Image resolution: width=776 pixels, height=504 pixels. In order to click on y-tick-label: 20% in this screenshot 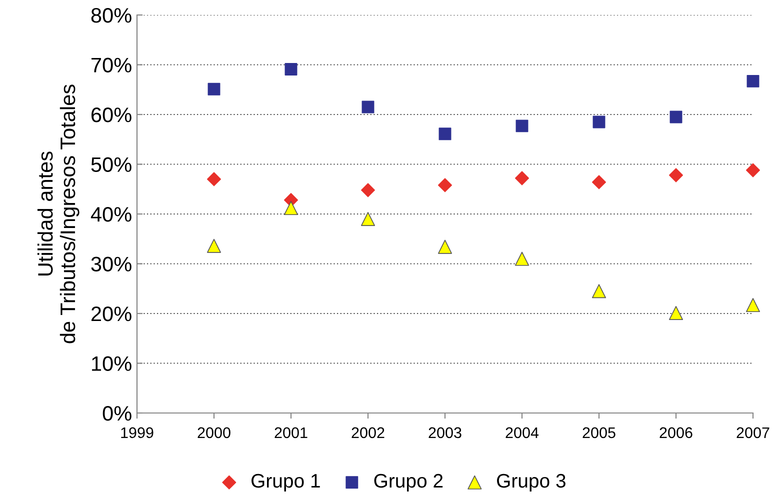, I will do `click(111, 314)`.